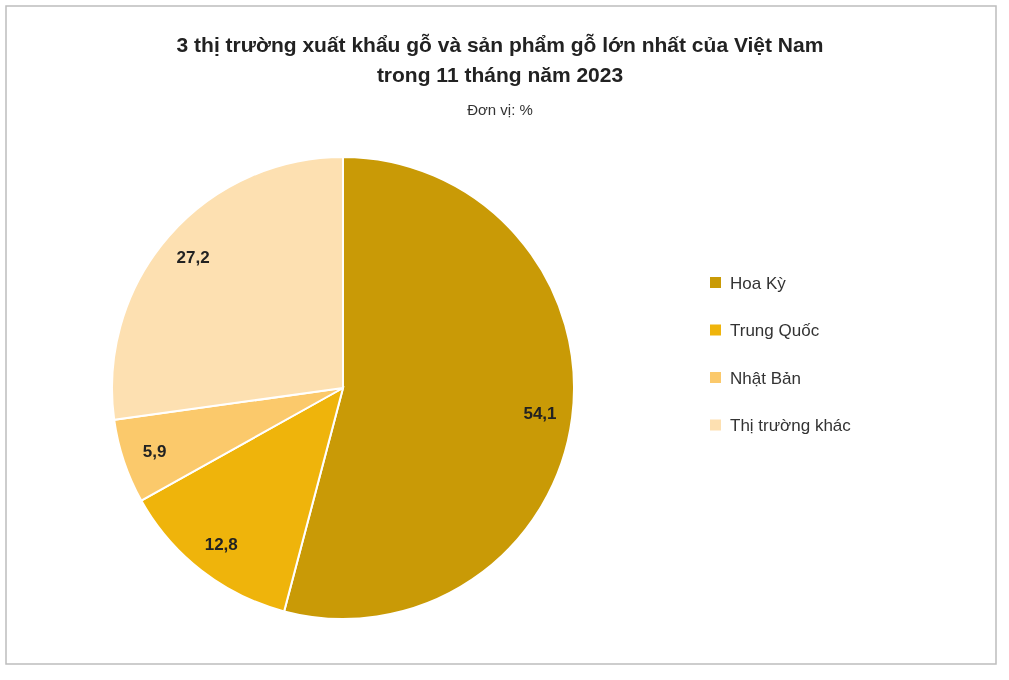 The height and width of the screenshot is (680, 1009). Describe the element at coordinates (221, 545) in the screenshot. I see `data-label: 12,8` at that location.